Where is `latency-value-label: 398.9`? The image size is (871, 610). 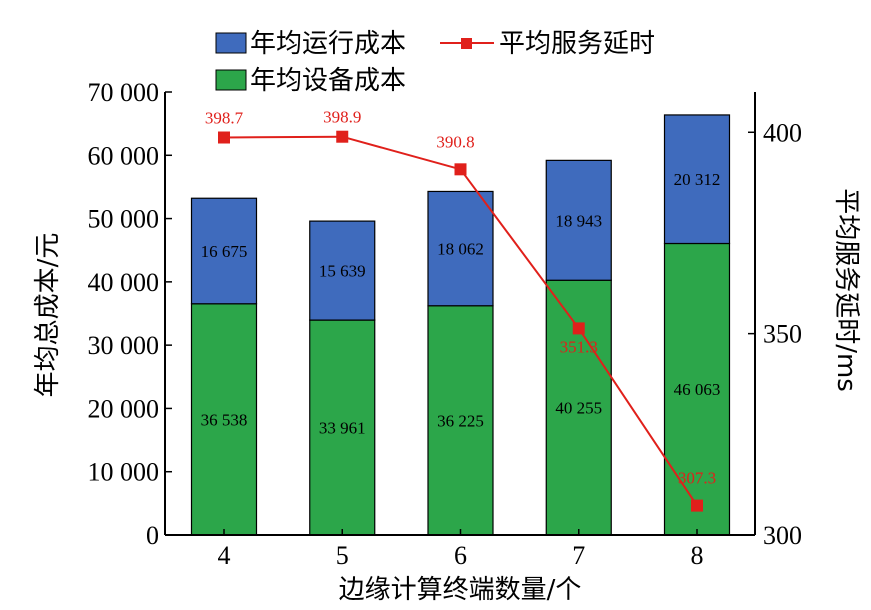 latency-value-label: 398.9 is located at coordinates (342, 117).